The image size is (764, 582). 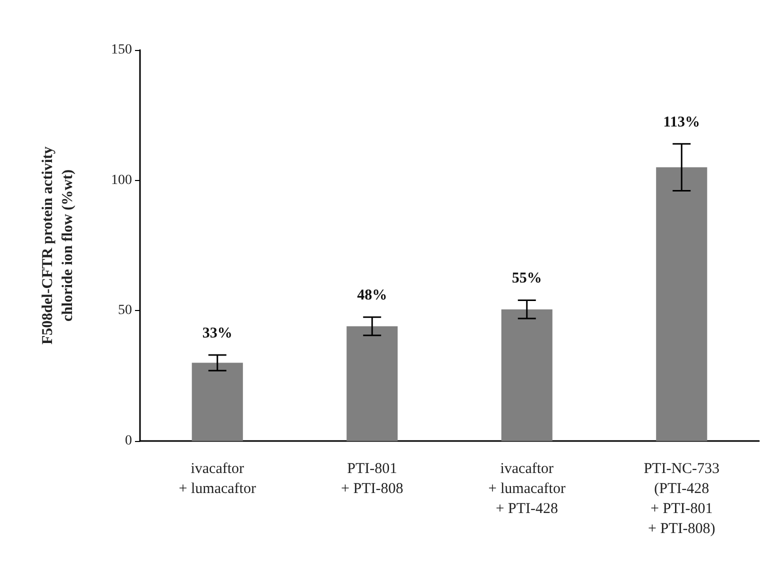 What do you see at coordinates (372, 296) in the screenshot?
I see `annotation: 48%` at bounding box center [372, 296].